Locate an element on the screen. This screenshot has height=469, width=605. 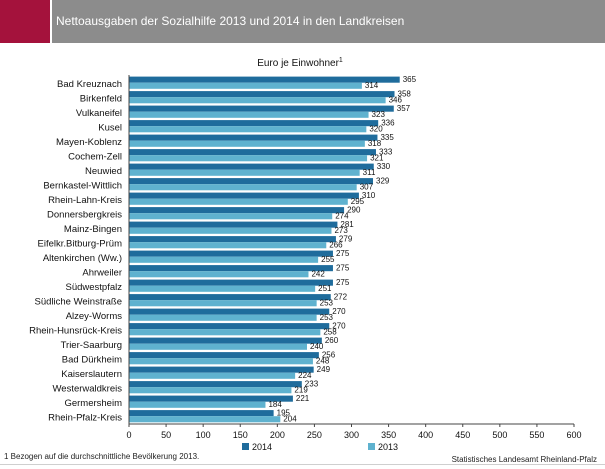
x-tick-label: 500 is located at coordinates (499, 435).